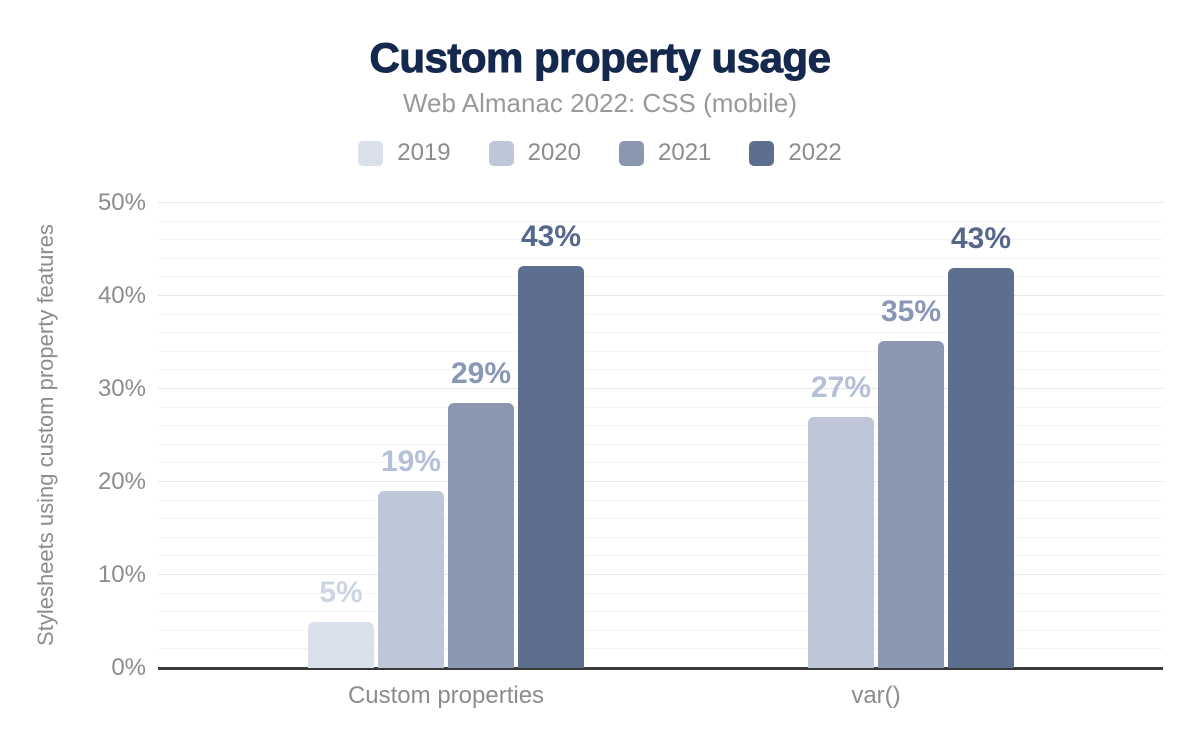 The image size is (1200, 742). What do you see at coordinates (815, 152) in the screenshot?
I see `legend-label: 2022` at bounding box center [815, 152].